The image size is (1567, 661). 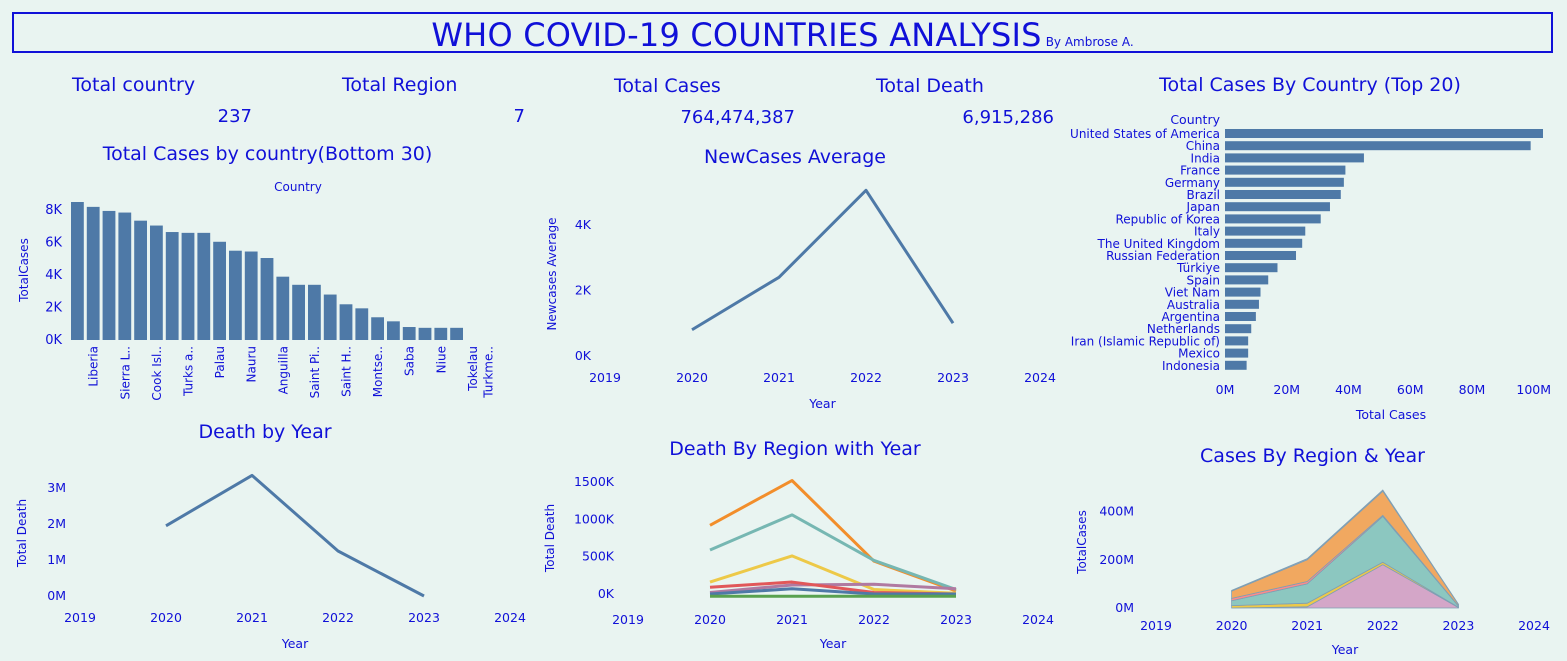 I want to click on top20-category-label: China, so click(x=1203, y=146).